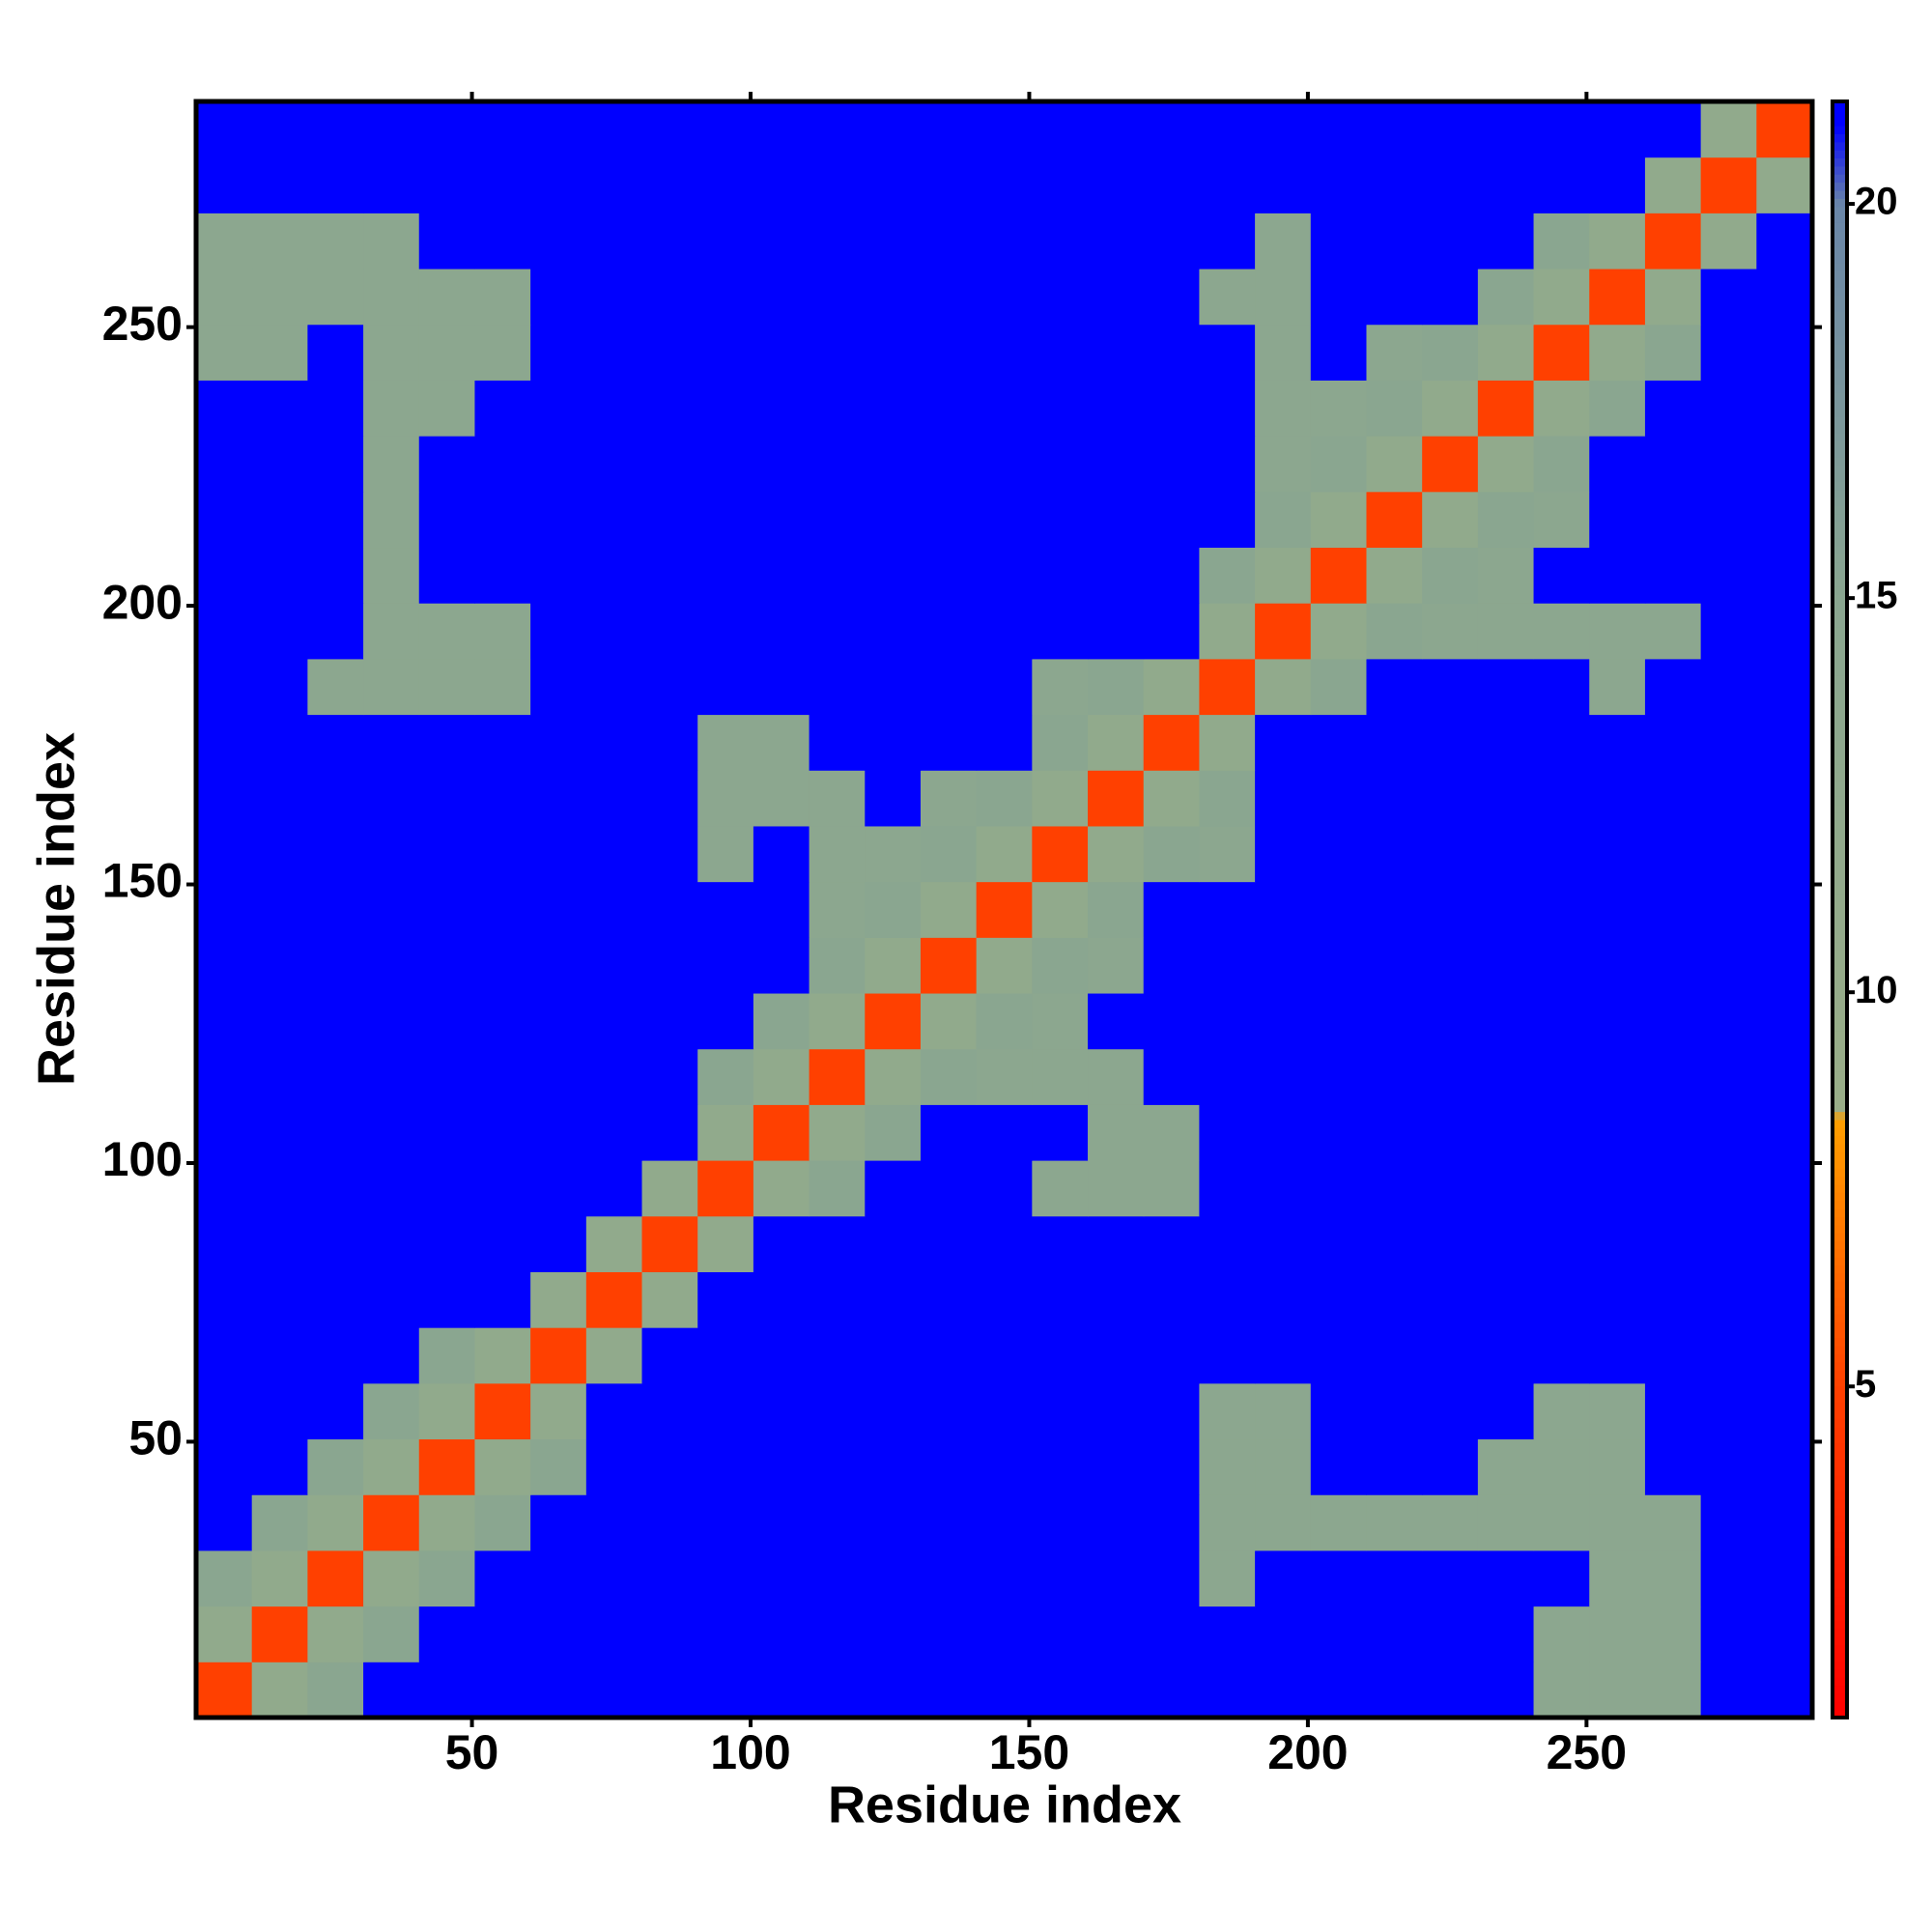 This screenshot has width=1932, height=1932. I want to click on y-tick-label: 200, so click(142, 602).